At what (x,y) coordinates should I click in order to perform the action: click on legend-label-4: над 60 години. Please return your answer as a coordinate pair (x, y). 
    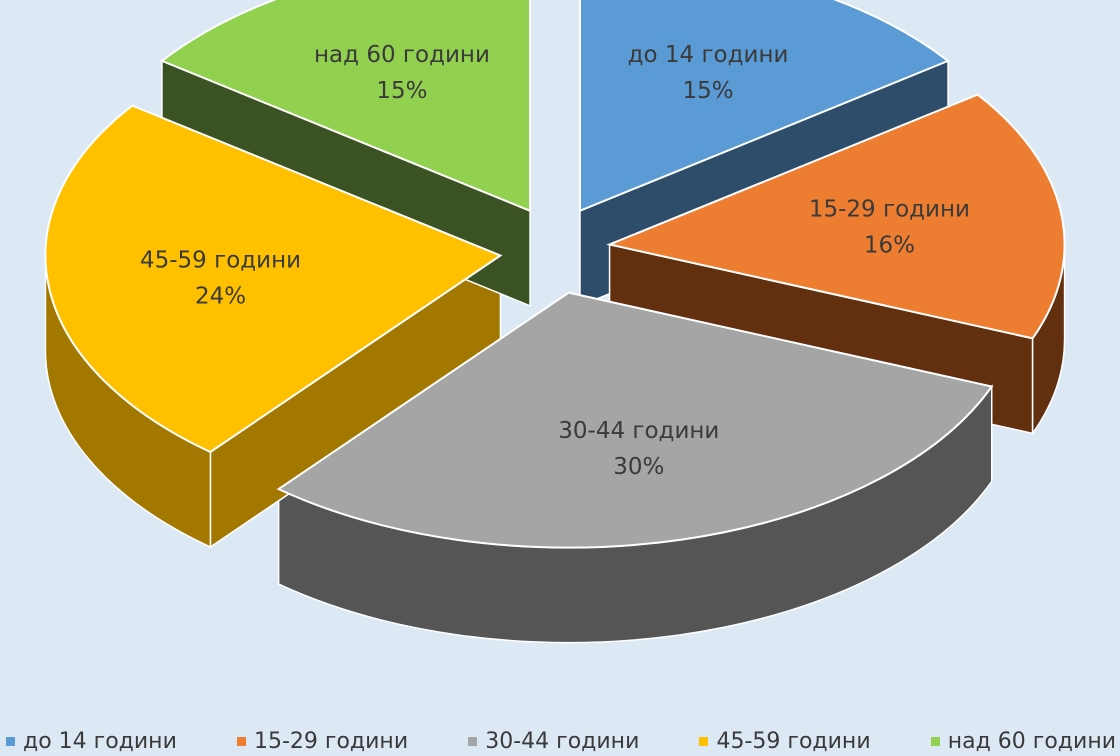
    Looking at the image, I should click on (1031, 741).